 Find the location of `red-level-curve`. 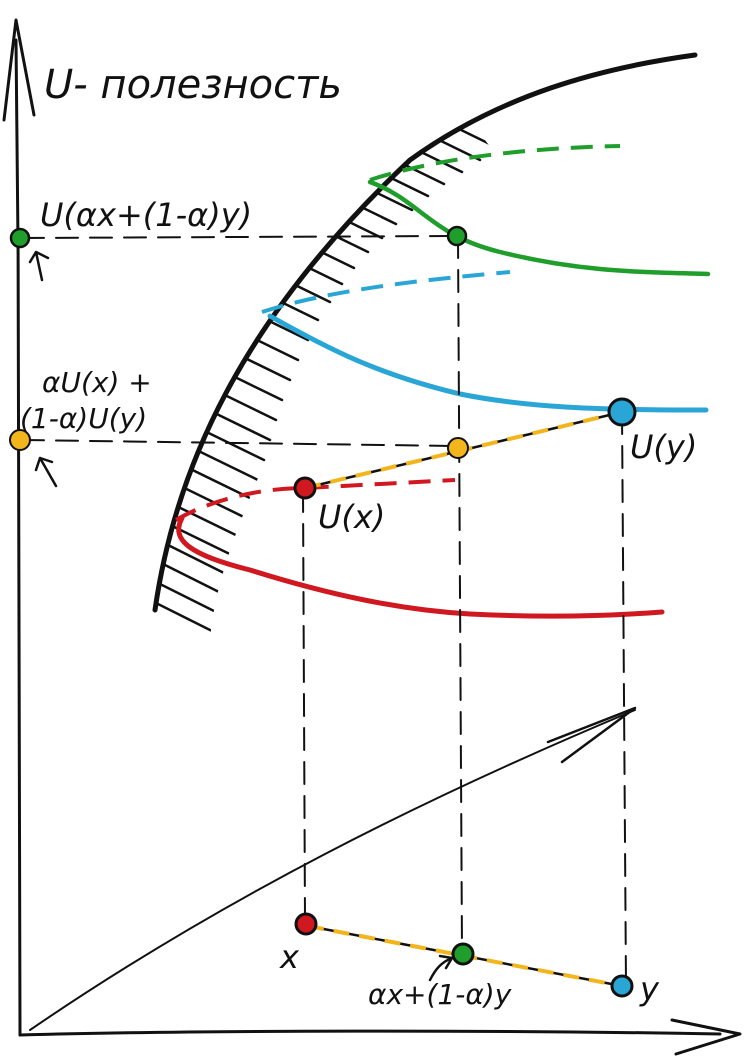

red-level-curve is located at coordinates (420, 567).